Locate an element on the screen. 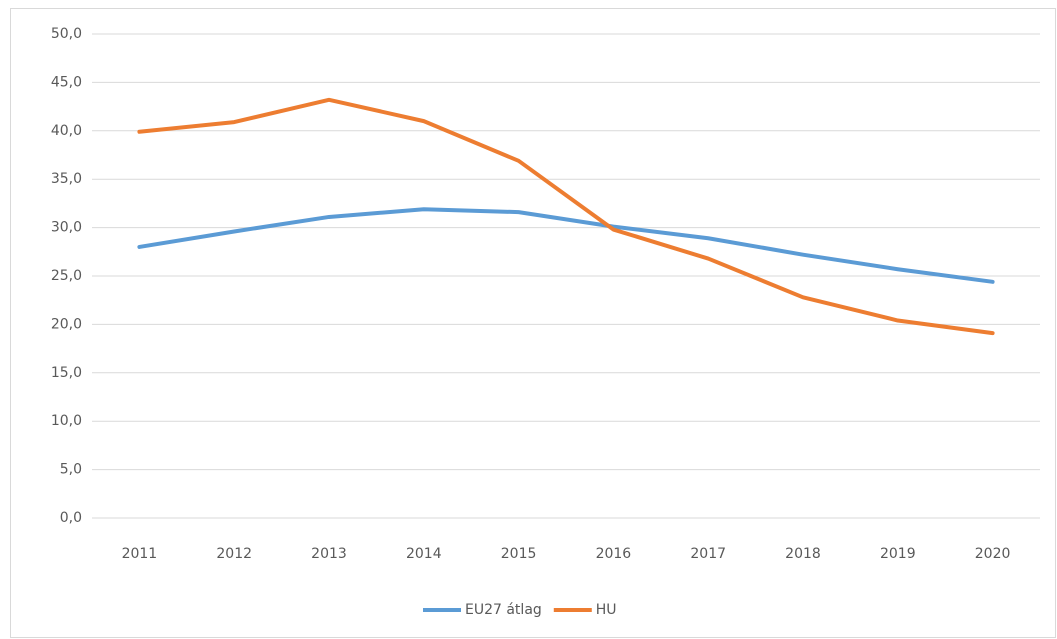  y-tick-label: 0,0 is located at coordinates (71, 518).